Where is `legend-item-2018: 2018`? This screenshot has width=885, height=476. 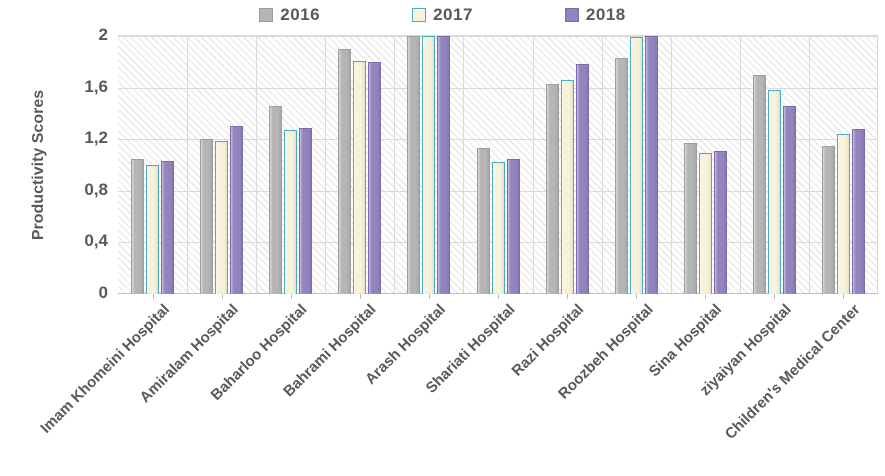
legend-item-2018: 2018 is located at coordinates (595, 15).